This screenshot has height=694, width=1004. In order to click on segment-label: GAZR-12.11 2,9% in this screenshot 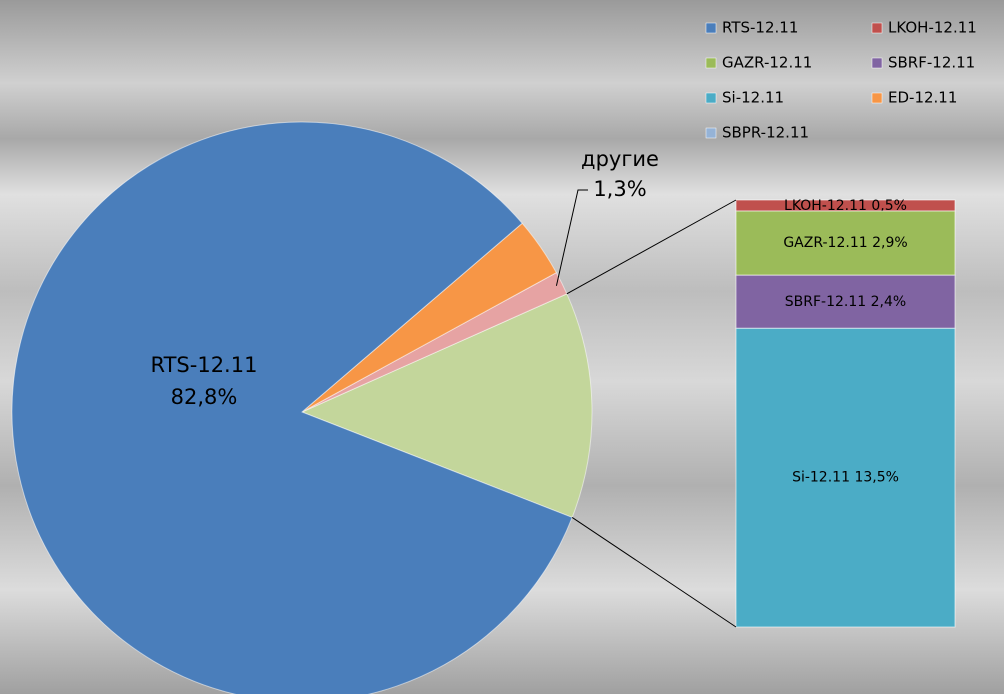, I will do `click(845, 243)`.